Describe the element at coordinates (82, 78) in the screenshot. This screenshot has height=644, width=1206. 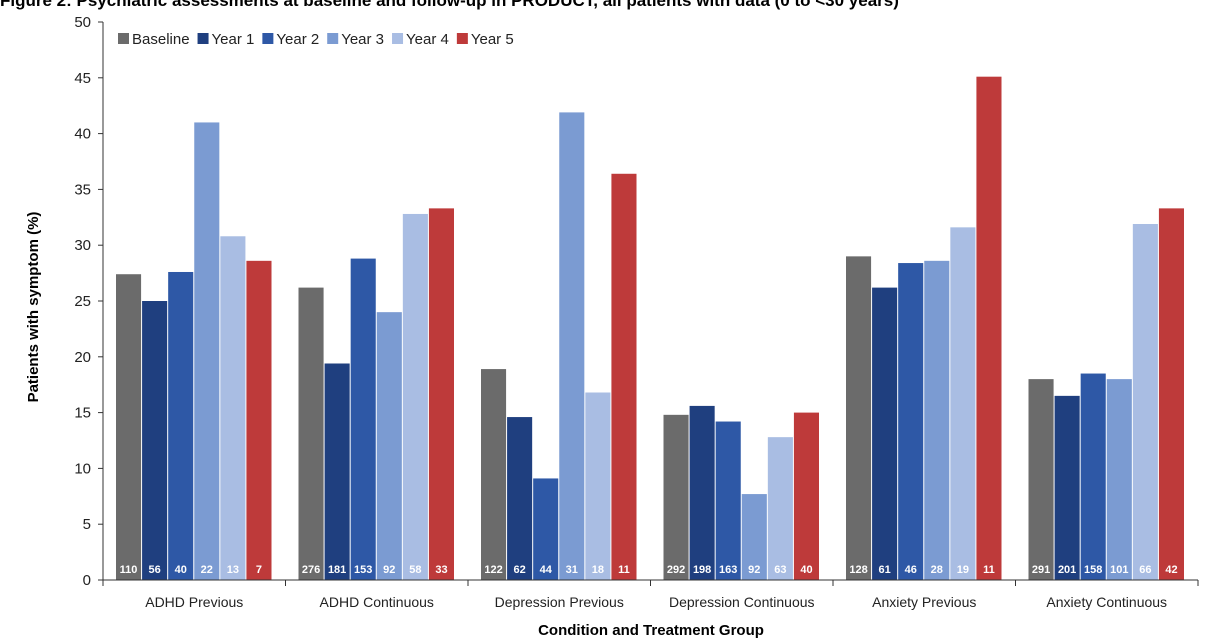
I see `y-tick-label: 45` at that location.